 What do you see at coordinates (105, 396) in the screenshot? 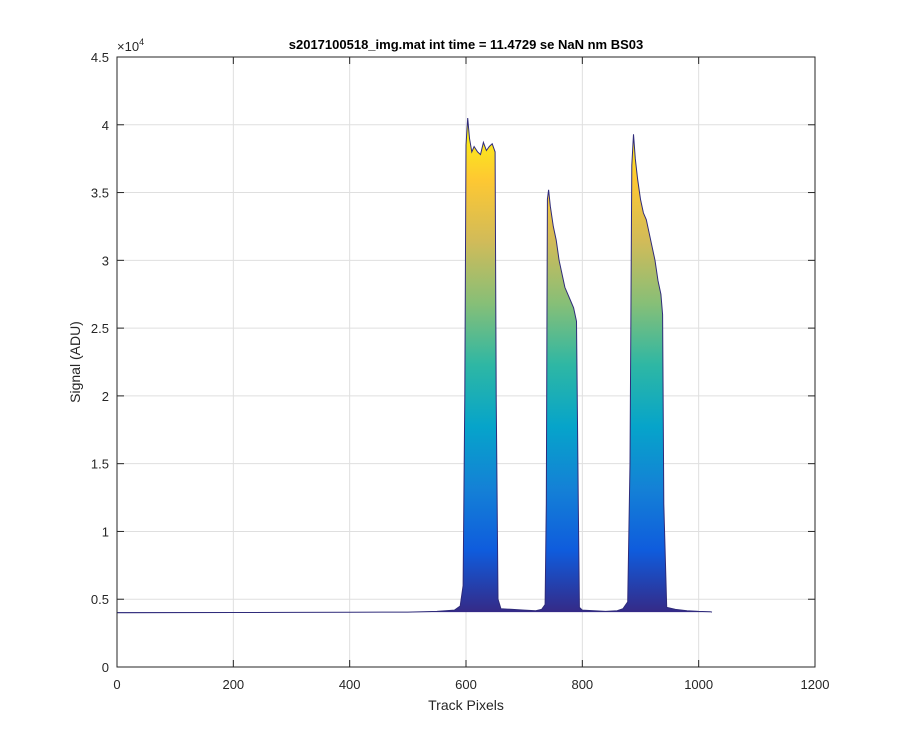
I see `y-tick-label: 2` at bounding box center [105, 396].